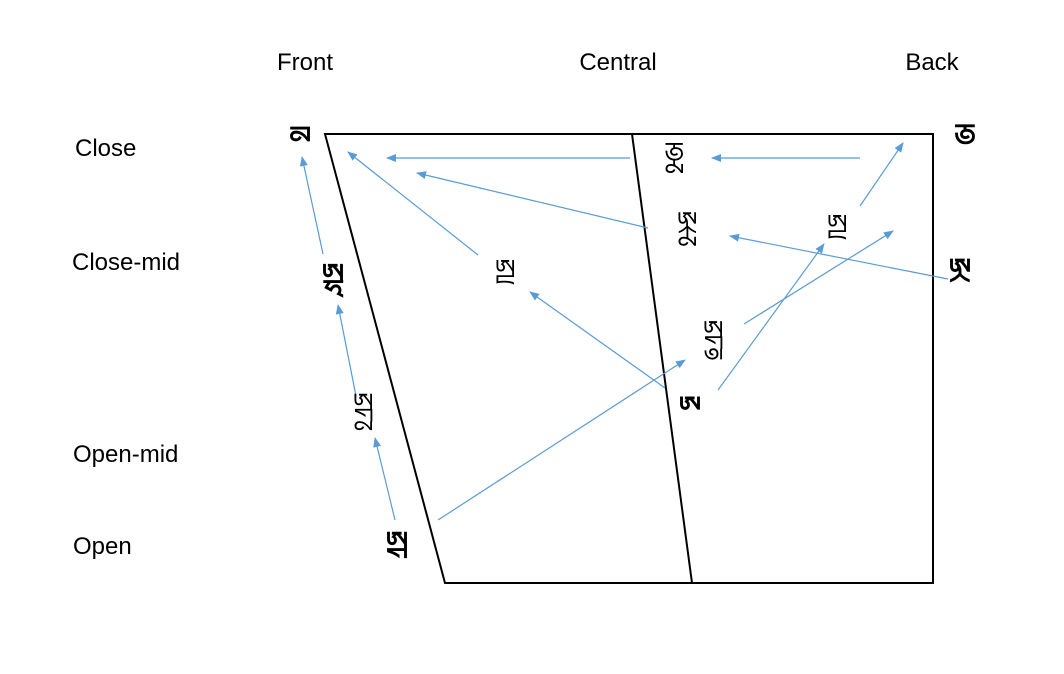 Image resolution: width=1064 pixels, height=674 pixels. Describe the element at coordinates (364, 412) in the screenshot. I see `vowel-front-diphthong: ꡝꡠꡞ` at that location.